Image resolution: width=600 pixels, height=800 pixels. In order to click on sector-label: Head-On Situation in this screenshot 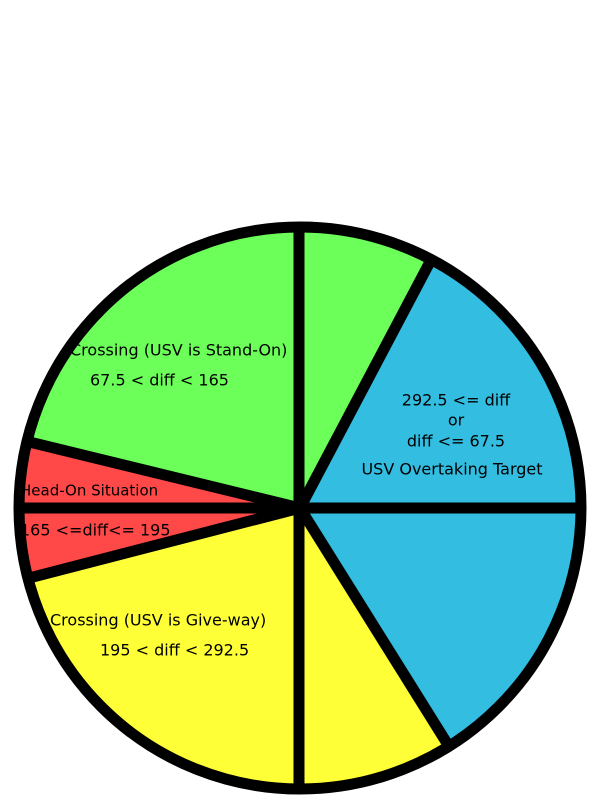, I will do `click(89, 491)`.